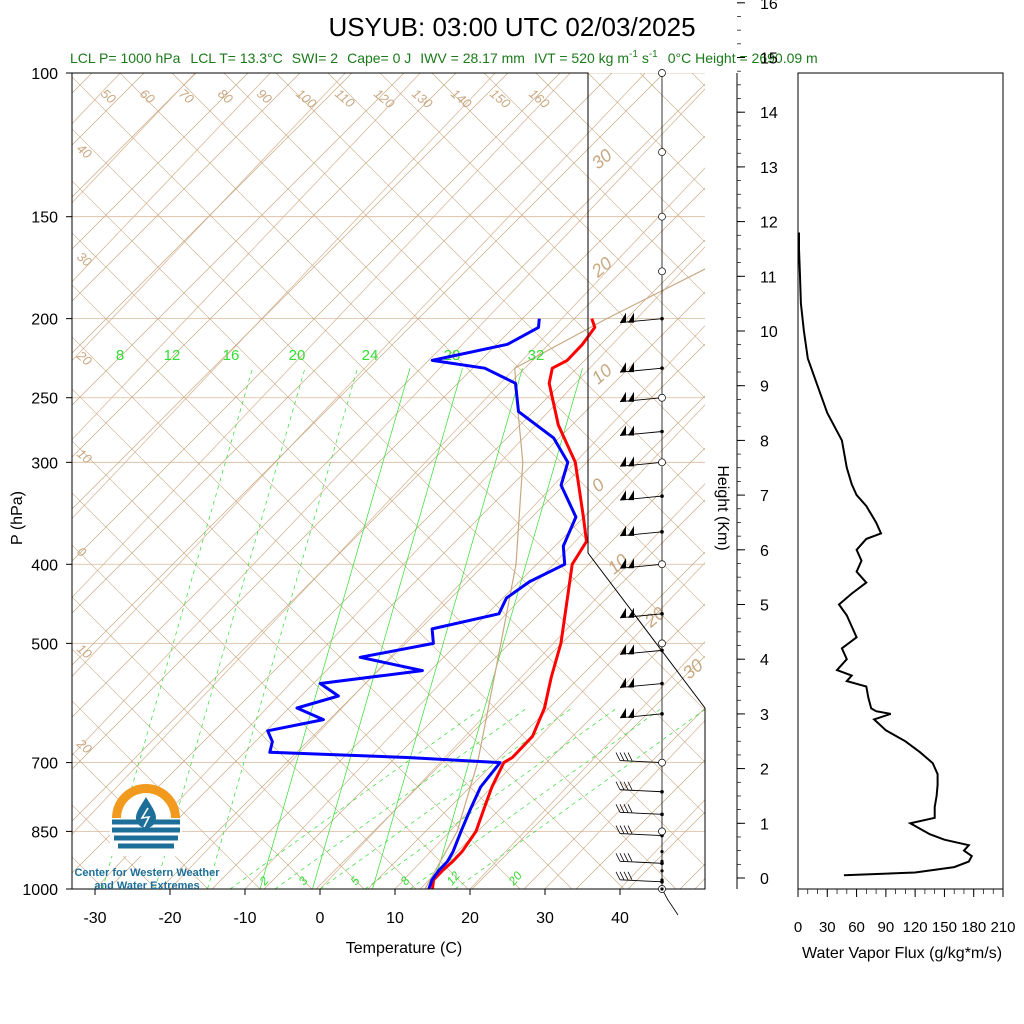  I want to click on flux-series, so click(886, 554).